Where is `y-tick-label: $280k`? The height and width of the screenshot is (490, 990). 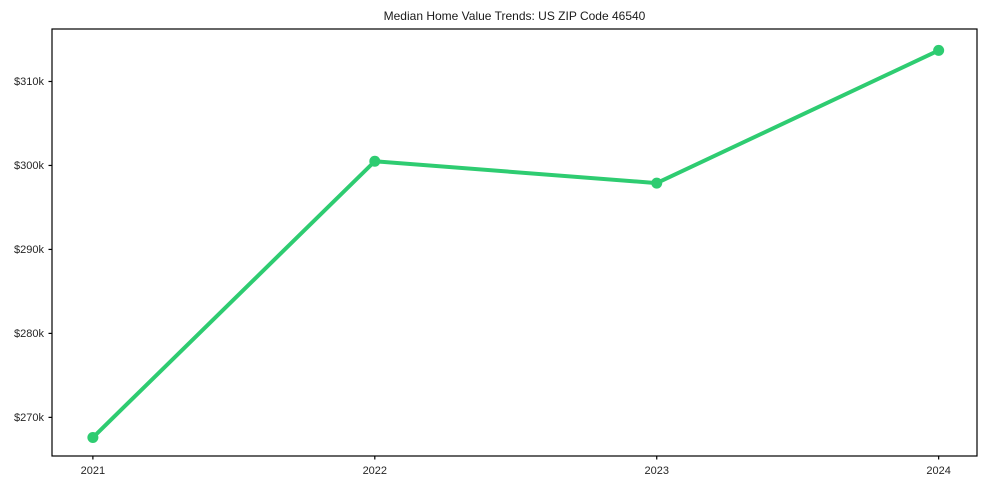
y-tick-label: $280k is located at coordinates (29, 334).